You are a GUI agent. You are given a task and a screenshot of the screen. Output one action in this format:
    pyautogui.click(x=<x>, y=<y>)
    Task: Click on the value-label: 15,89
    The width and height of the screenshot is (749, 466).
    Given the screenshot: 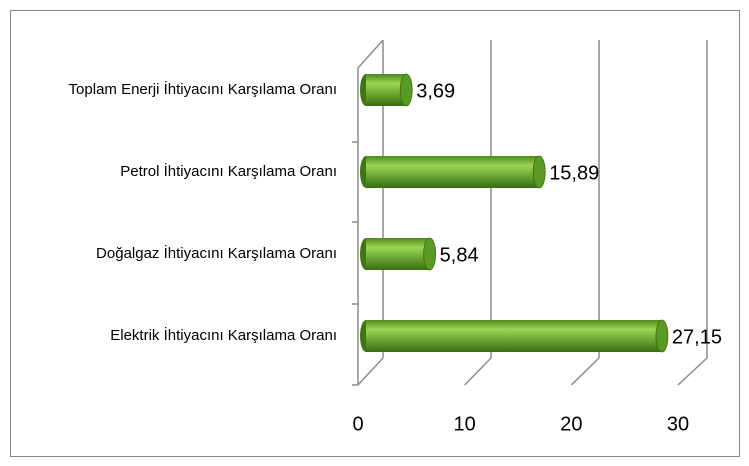 What is the action you would take?
    pyautogui.click(x=574, y=173)
    